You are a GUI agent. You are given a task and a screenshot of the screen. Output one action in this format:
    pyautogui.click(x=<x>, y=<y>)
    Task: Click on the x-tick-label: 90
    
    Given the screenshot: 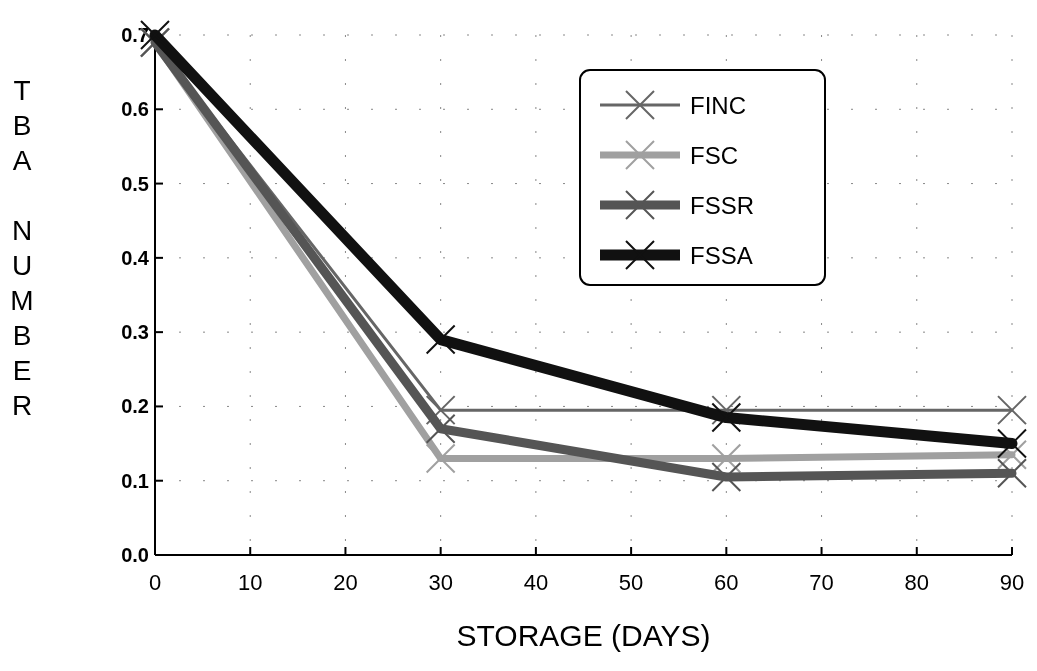 What is the action you would take?
    pyautogui.click(x=1012, y=582)
    